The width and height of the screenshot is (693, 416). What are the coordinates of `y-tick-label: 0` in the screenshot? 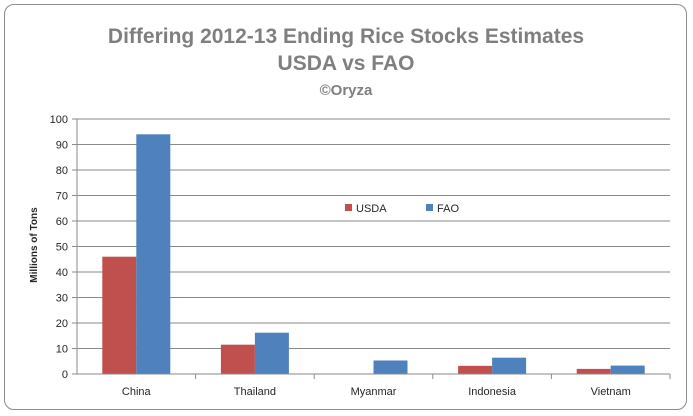 It's located at (65, 375).